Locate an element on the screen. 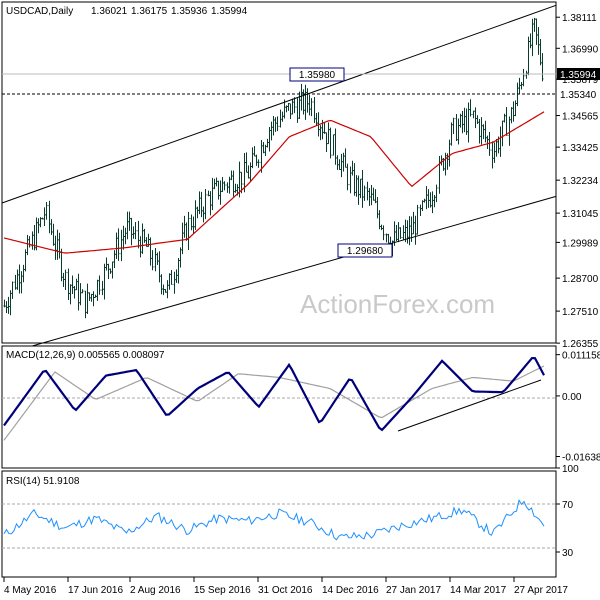 The height and width of the screenshot is (600, 600). y-tick-label: 1.31045 is located at coordinates (580, 214).